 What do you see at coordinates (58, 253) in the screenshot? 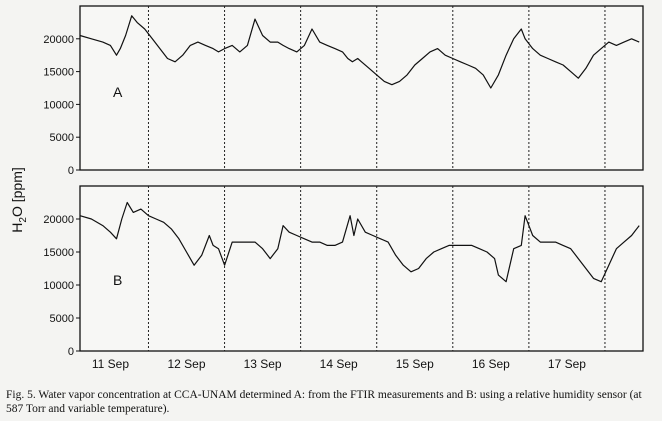
I see `panel-b-y-tick-label: 15000` at bounding box center [58, 253].